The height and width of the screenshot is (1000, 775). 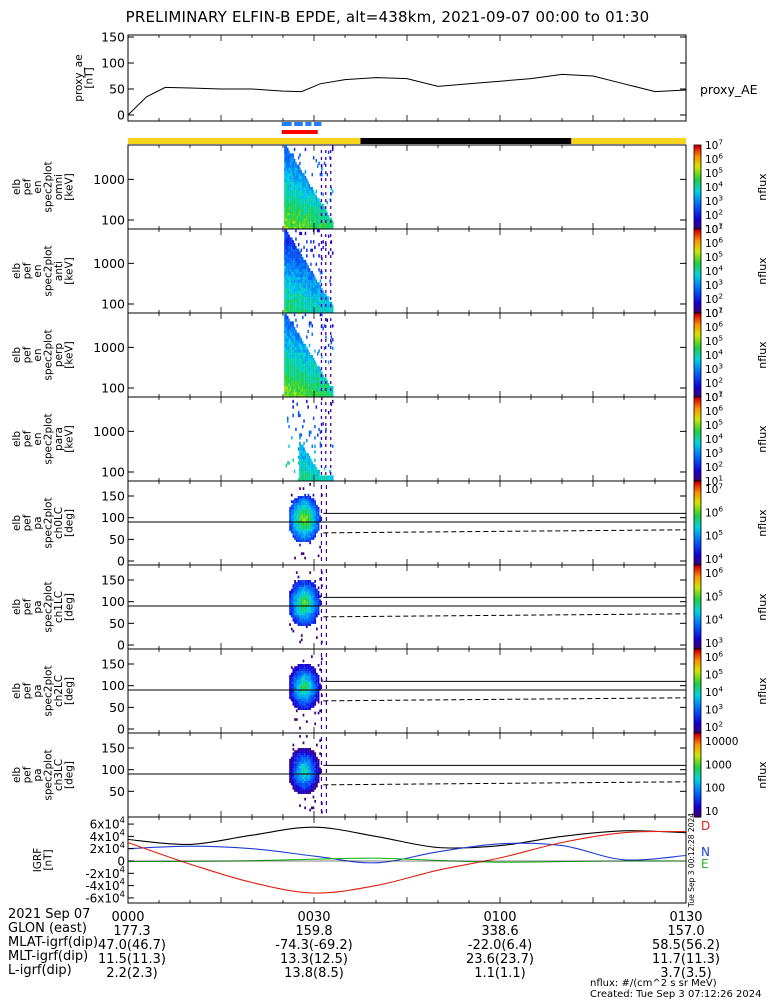 What do you see at coordinates (48, 859) in the screenshot?
I see `igrf-y-axis-label-line: [nT]` at bounding box center [48, 859].